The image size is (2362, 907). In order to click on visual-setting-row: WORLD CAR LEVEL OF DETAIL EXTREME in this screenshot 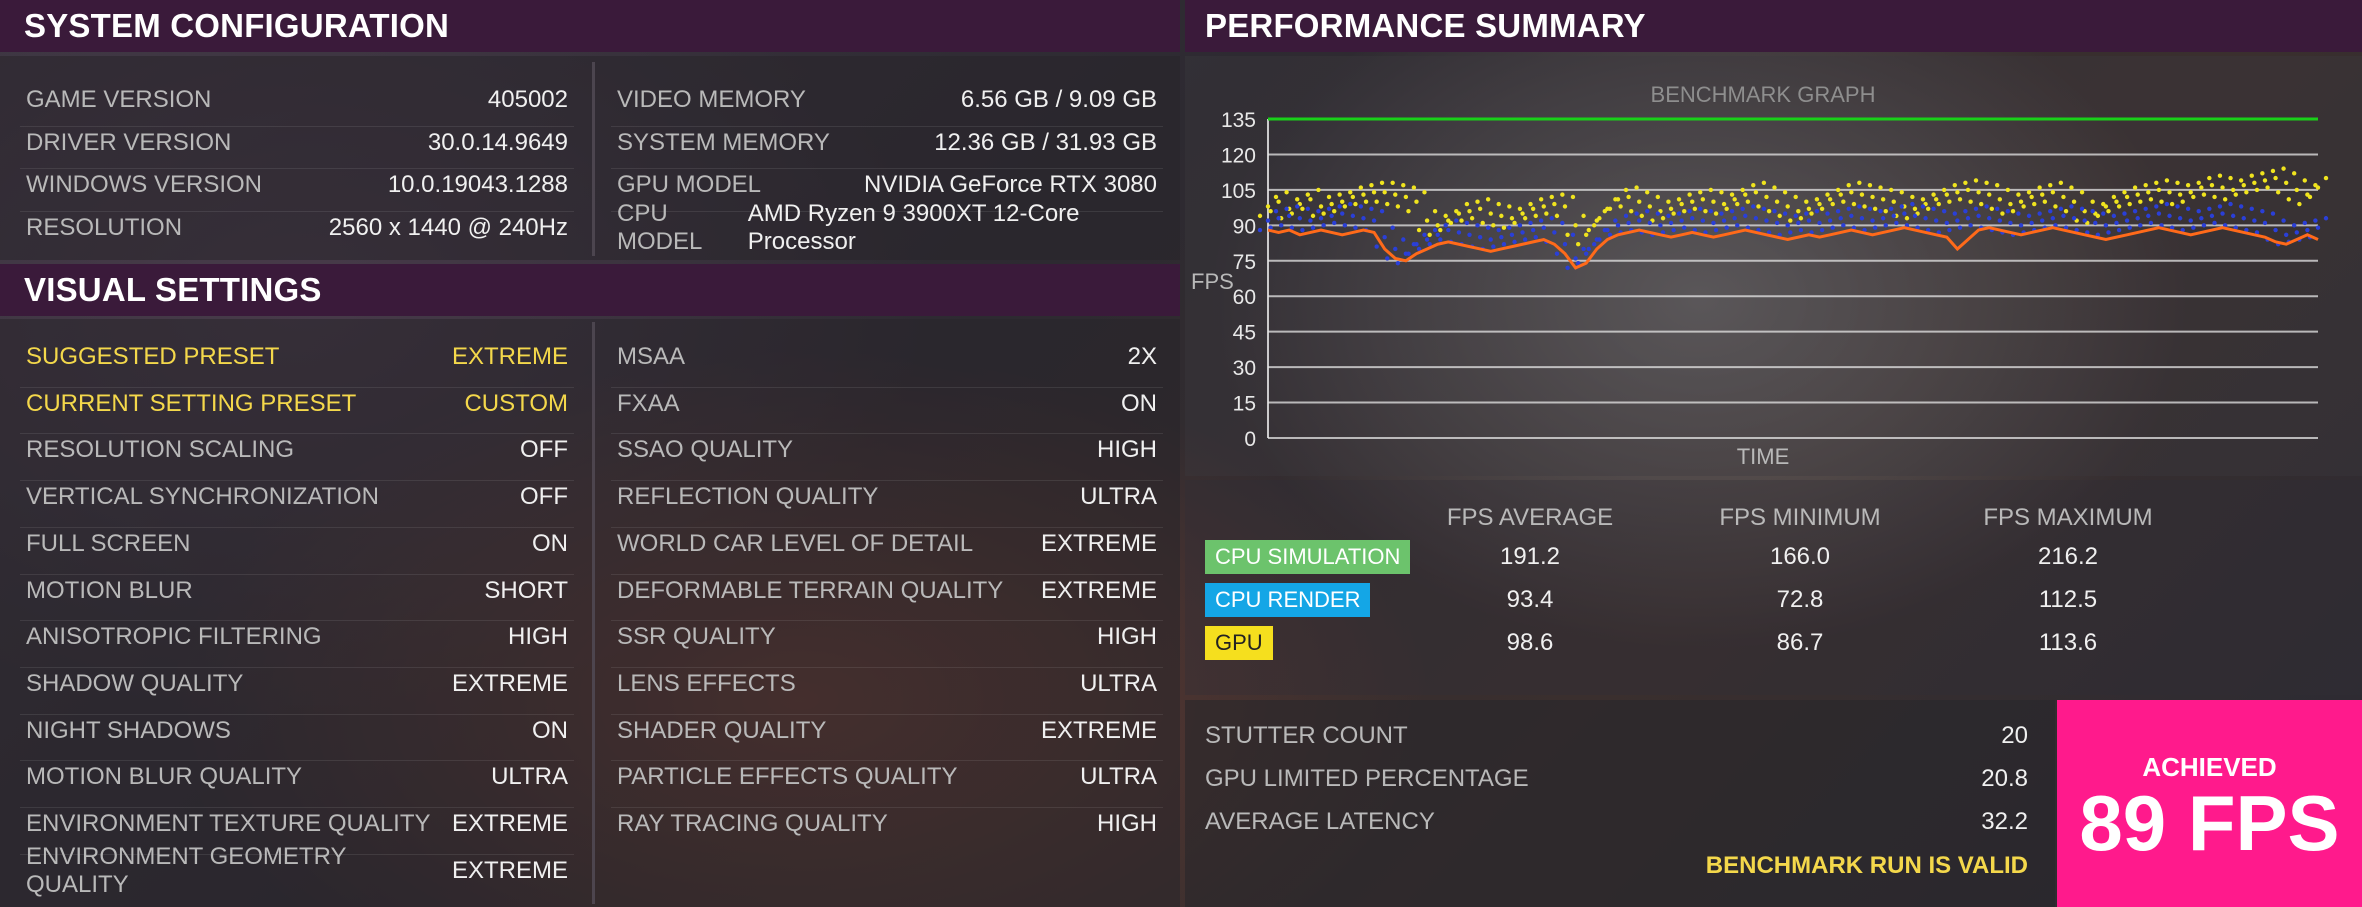, I will do `click(887, 544)`.